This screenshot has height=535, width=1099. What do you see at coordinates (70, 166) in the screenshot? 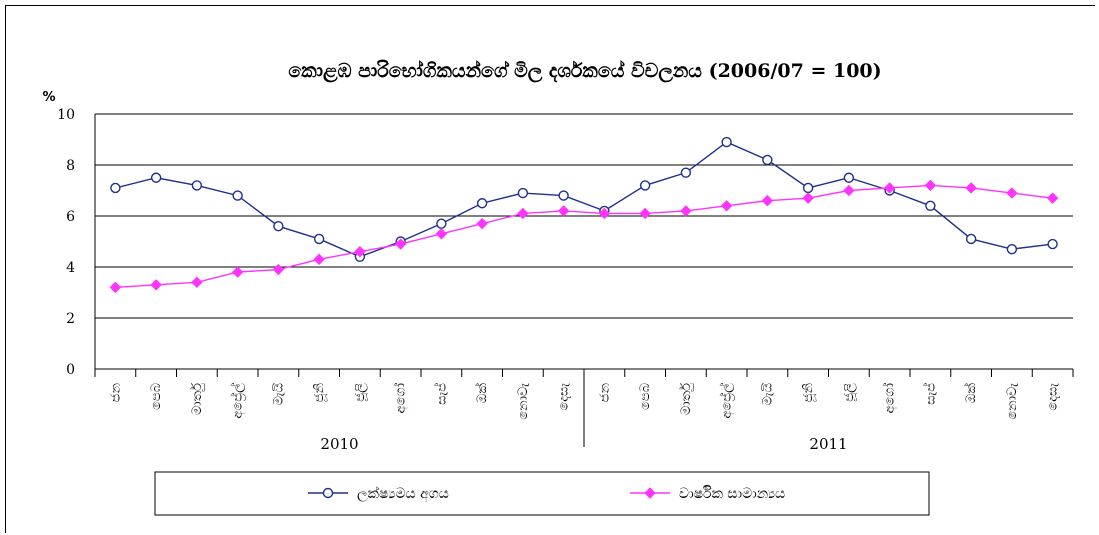
I see `y-tick-label: 8` at bounding box center [70, 166].